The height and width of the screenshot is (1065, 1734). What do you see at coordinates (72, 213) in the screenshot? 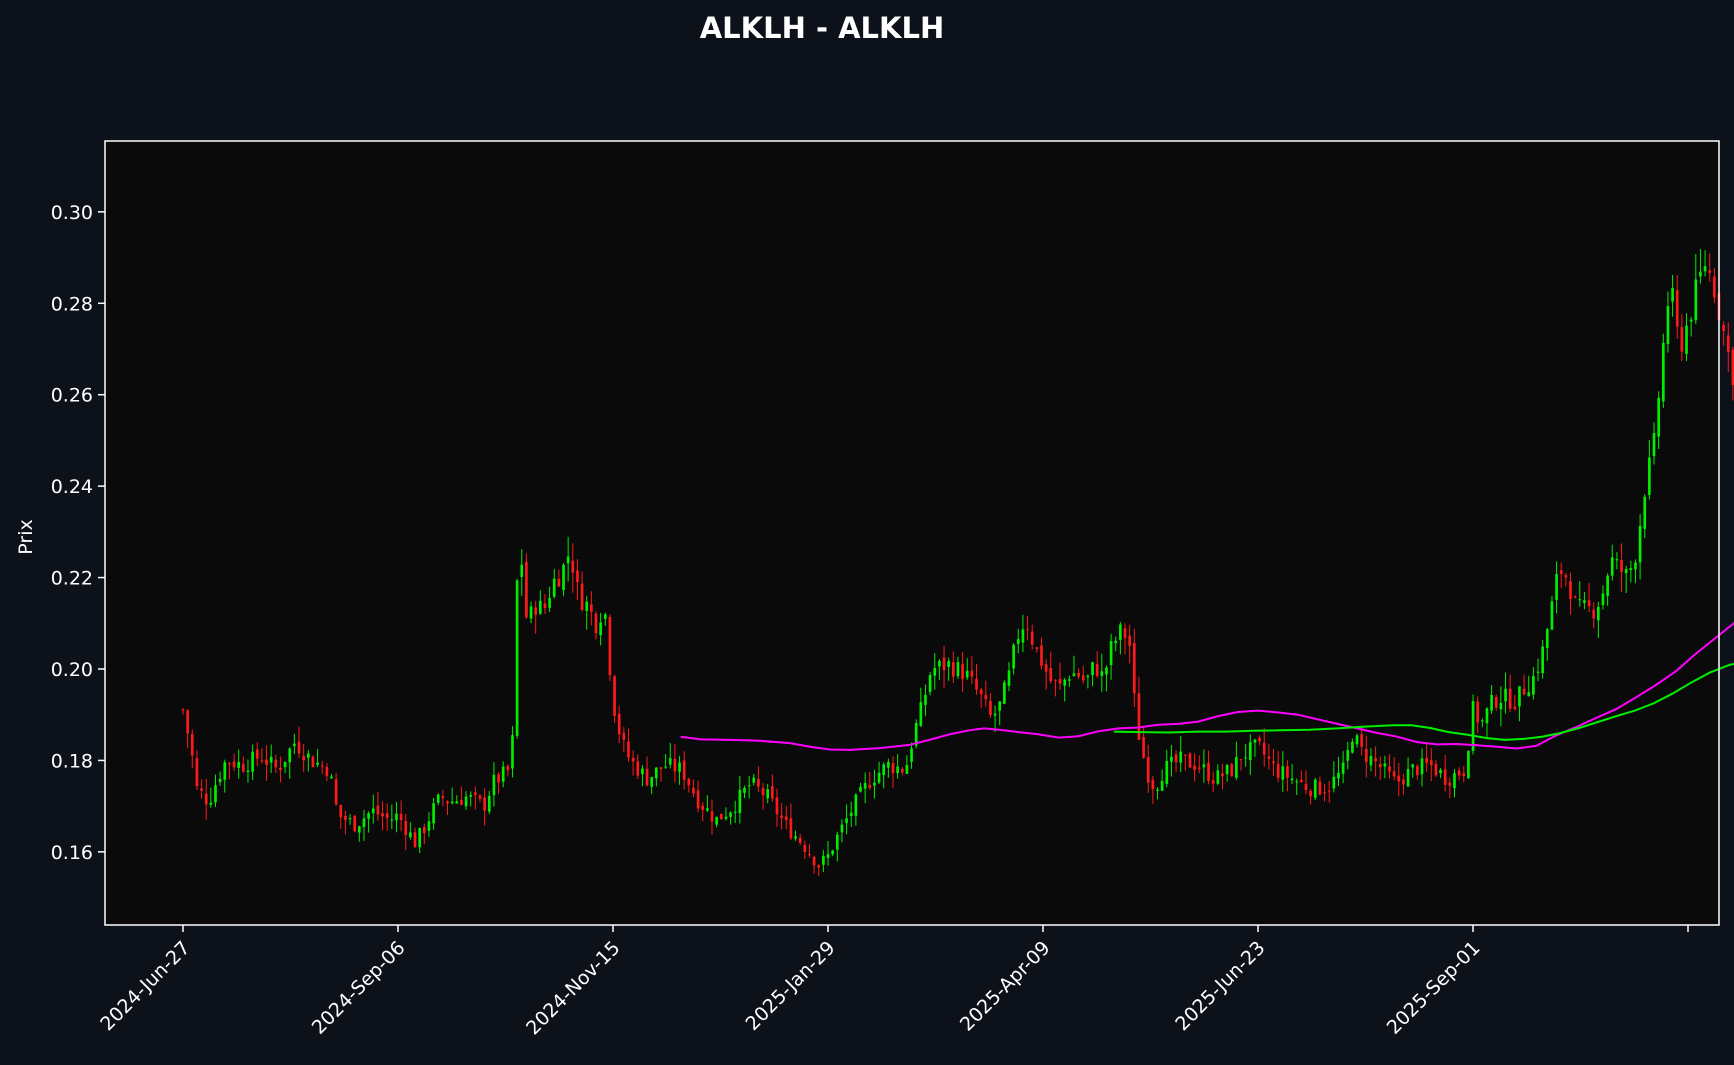
I see `y-tick-label: 0.30` at bounding box center [72, 213].